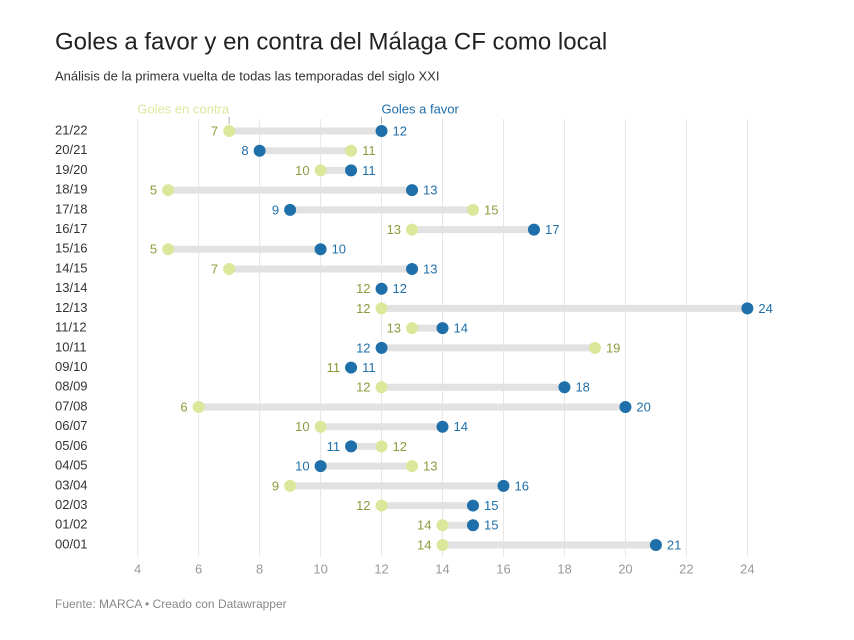 The image size is (854, 640). I want to click on y-tick-label: 21/22, so click(71, 129).